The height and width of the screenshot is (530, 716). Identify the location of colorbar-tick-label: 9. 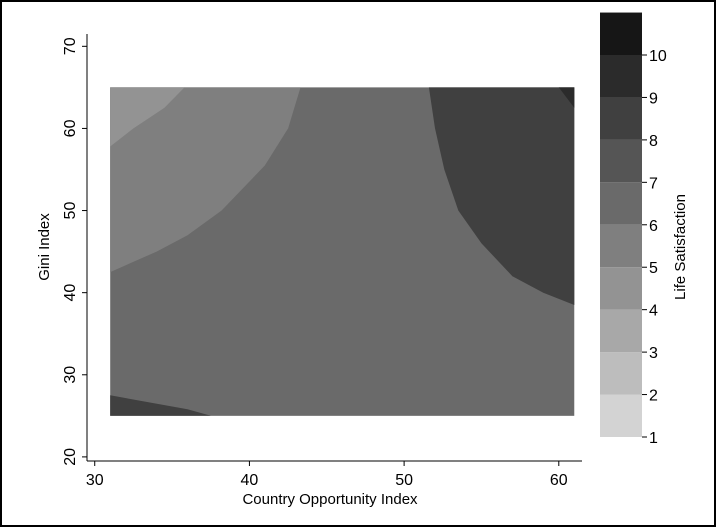
(653, 98).